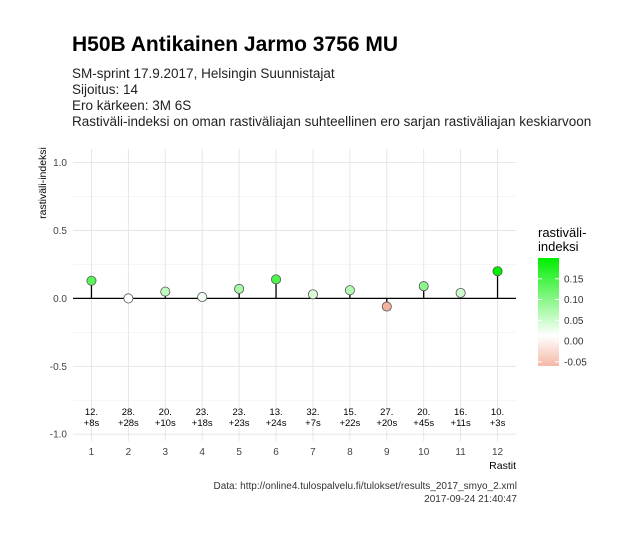  I want to click on legend-title-line1: rastiväli-, so click(562, 232).